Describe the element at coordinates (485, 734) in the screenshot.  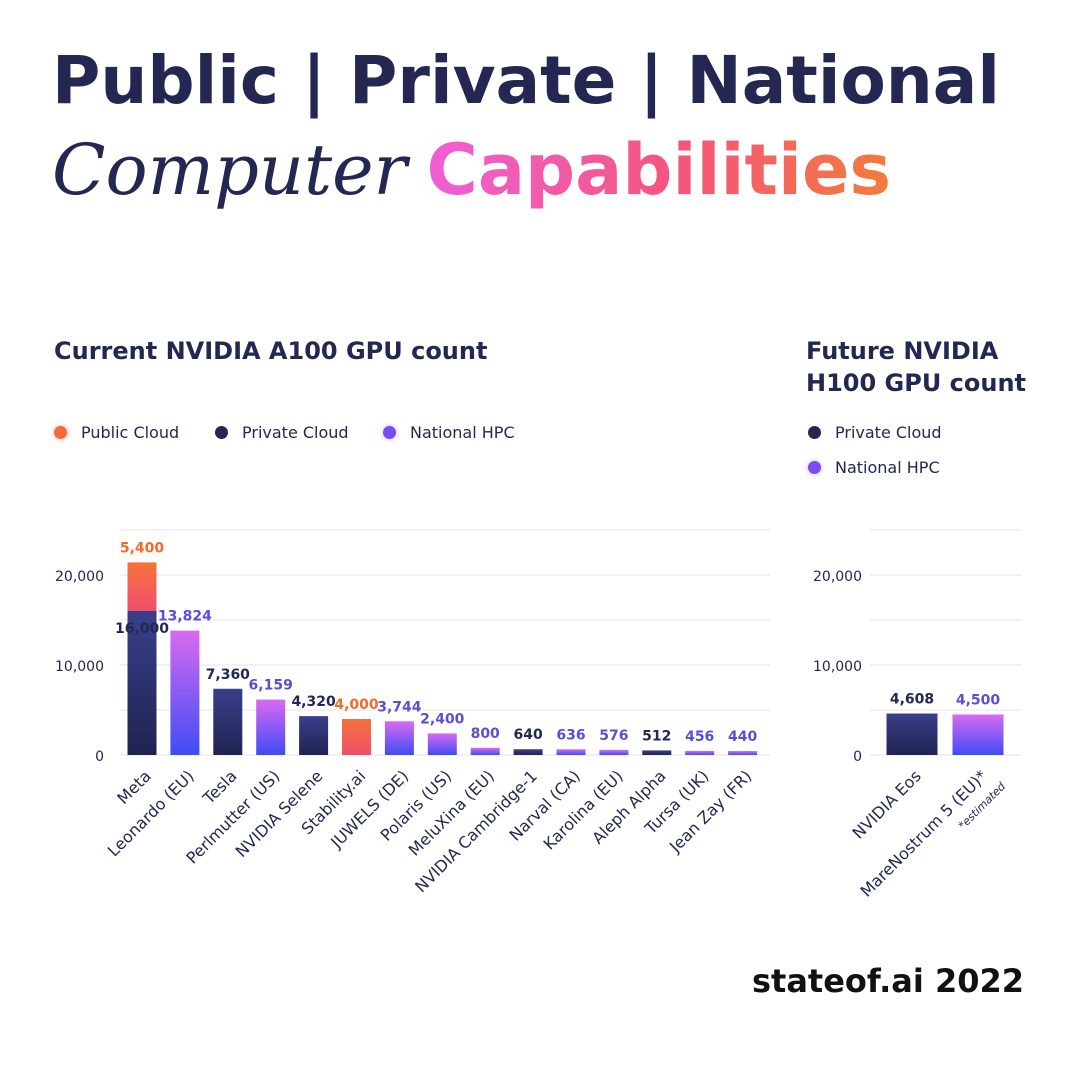
I see `data-label: 800` at that location.